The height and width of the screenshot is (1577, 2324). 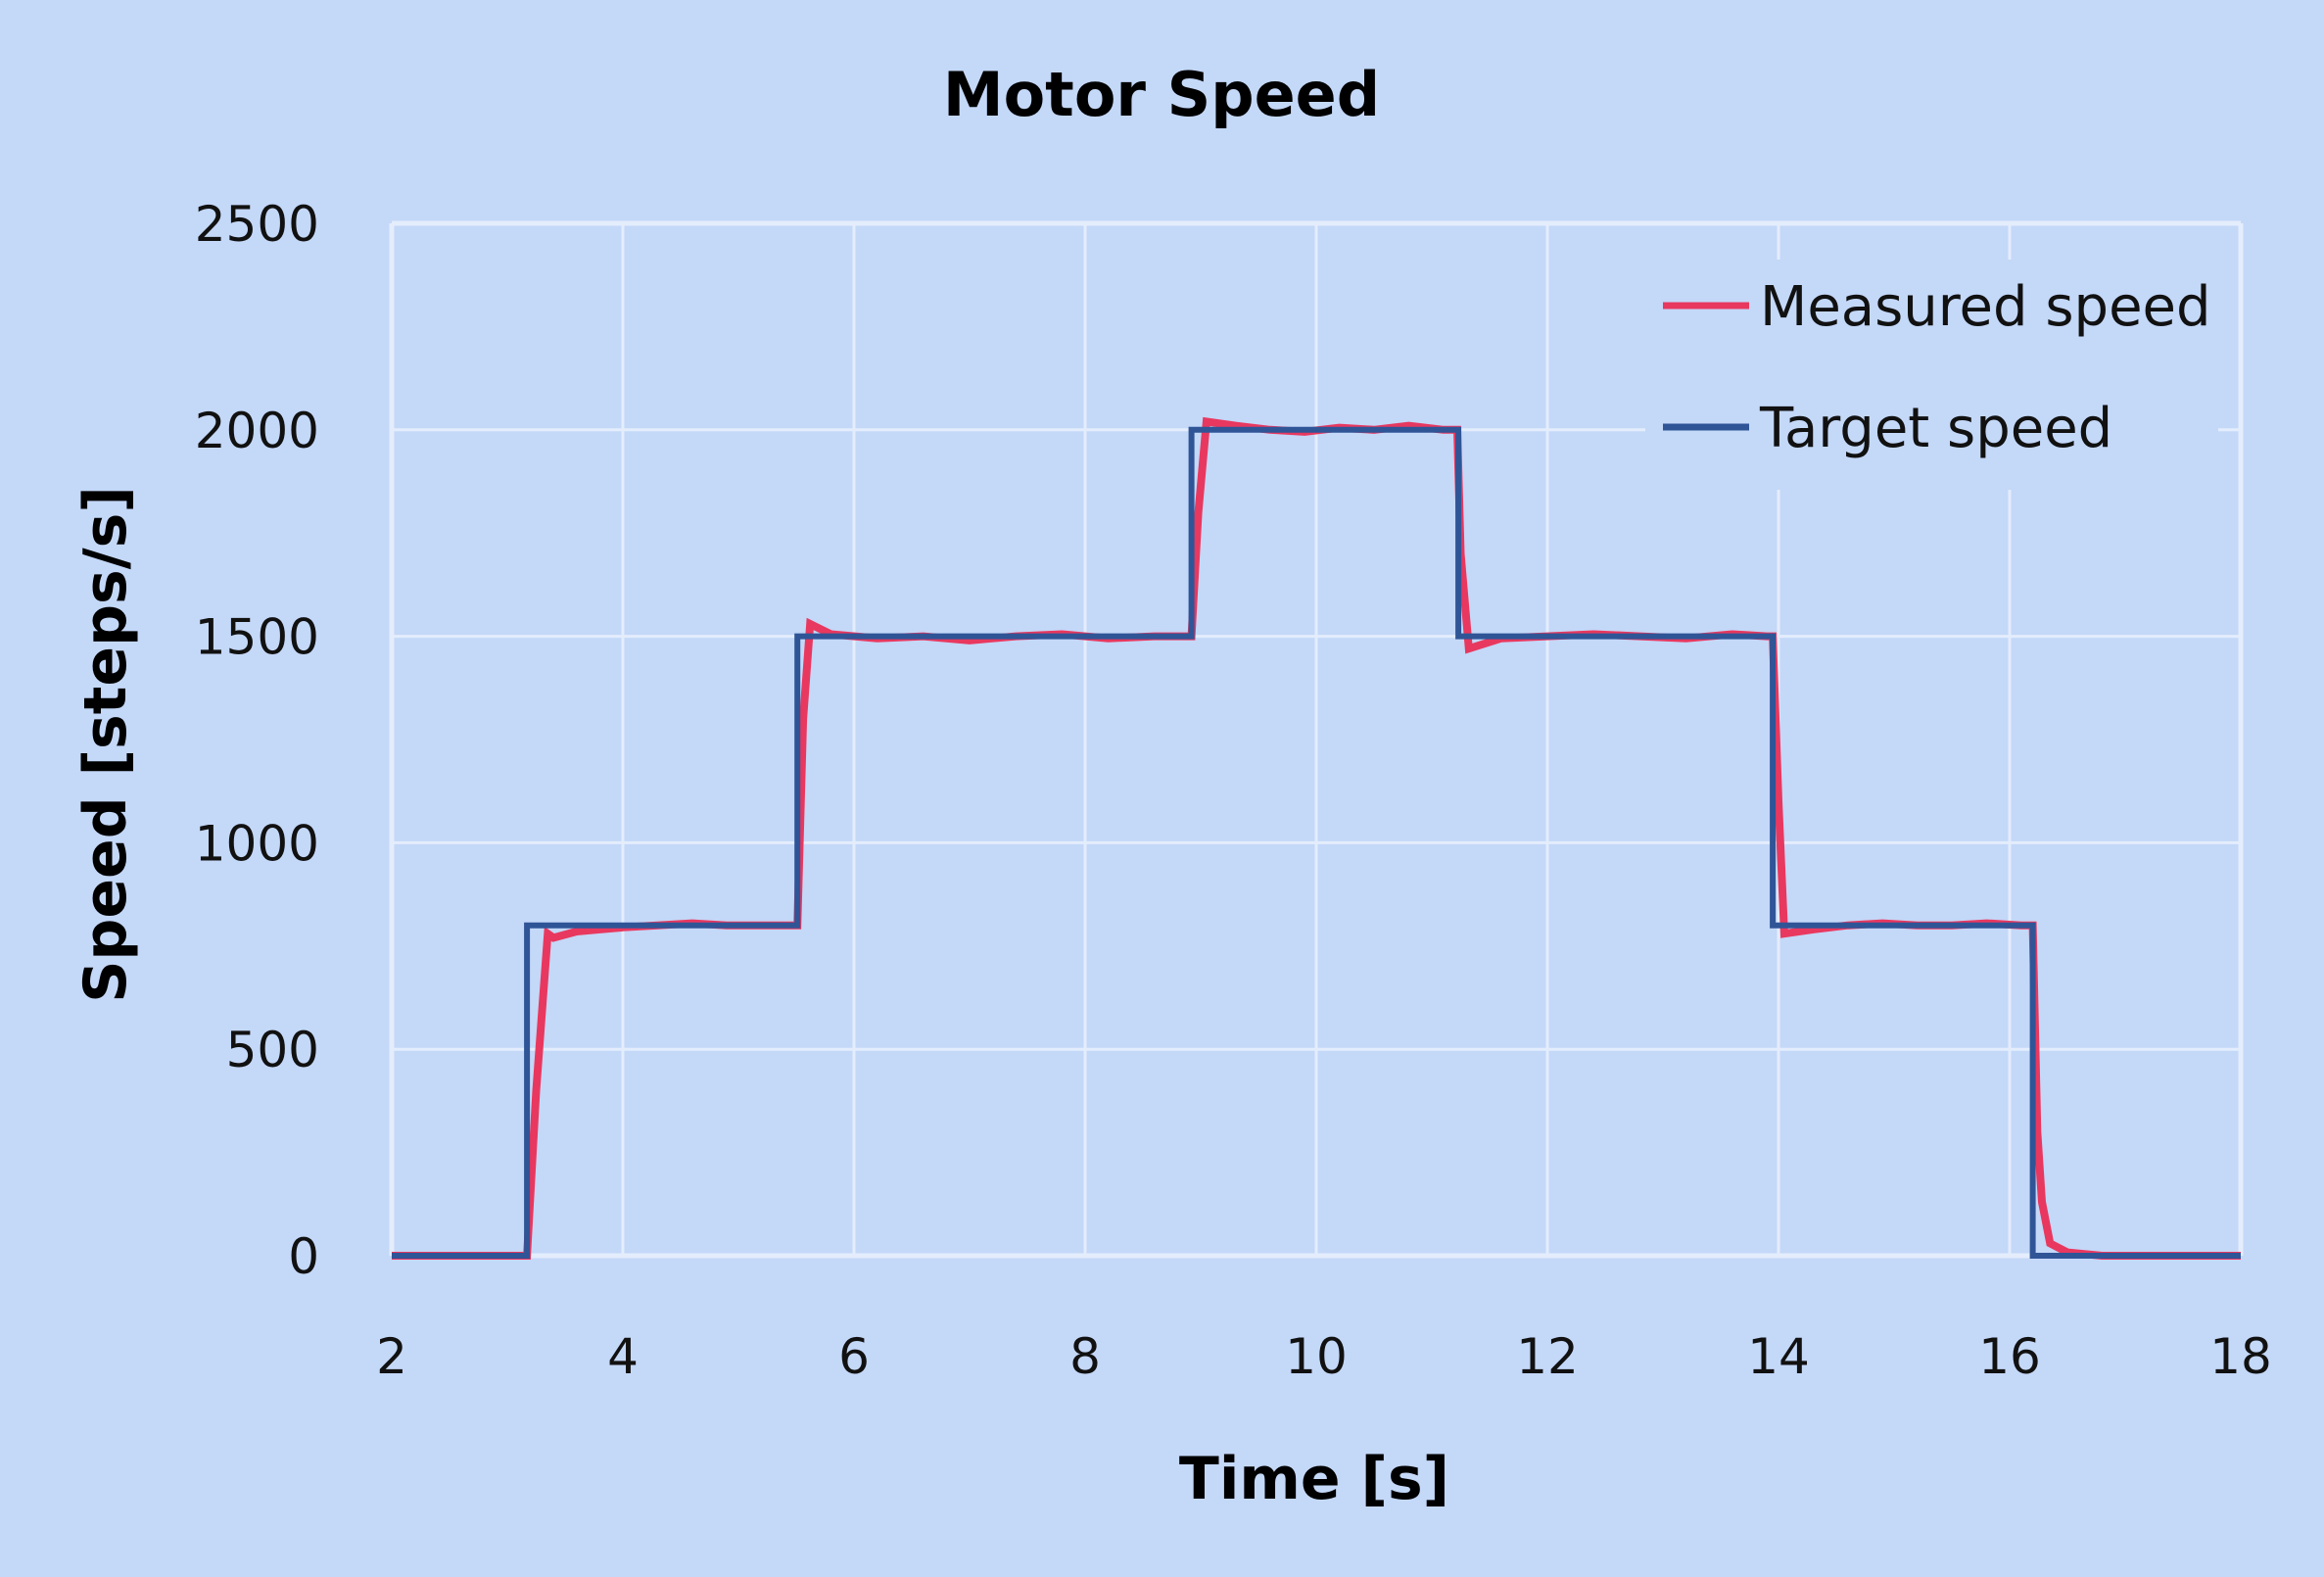 I want to click on x-tick-labels: 2 4 6 8 10 12 14 16 18, so click(x=1324, y=1356).